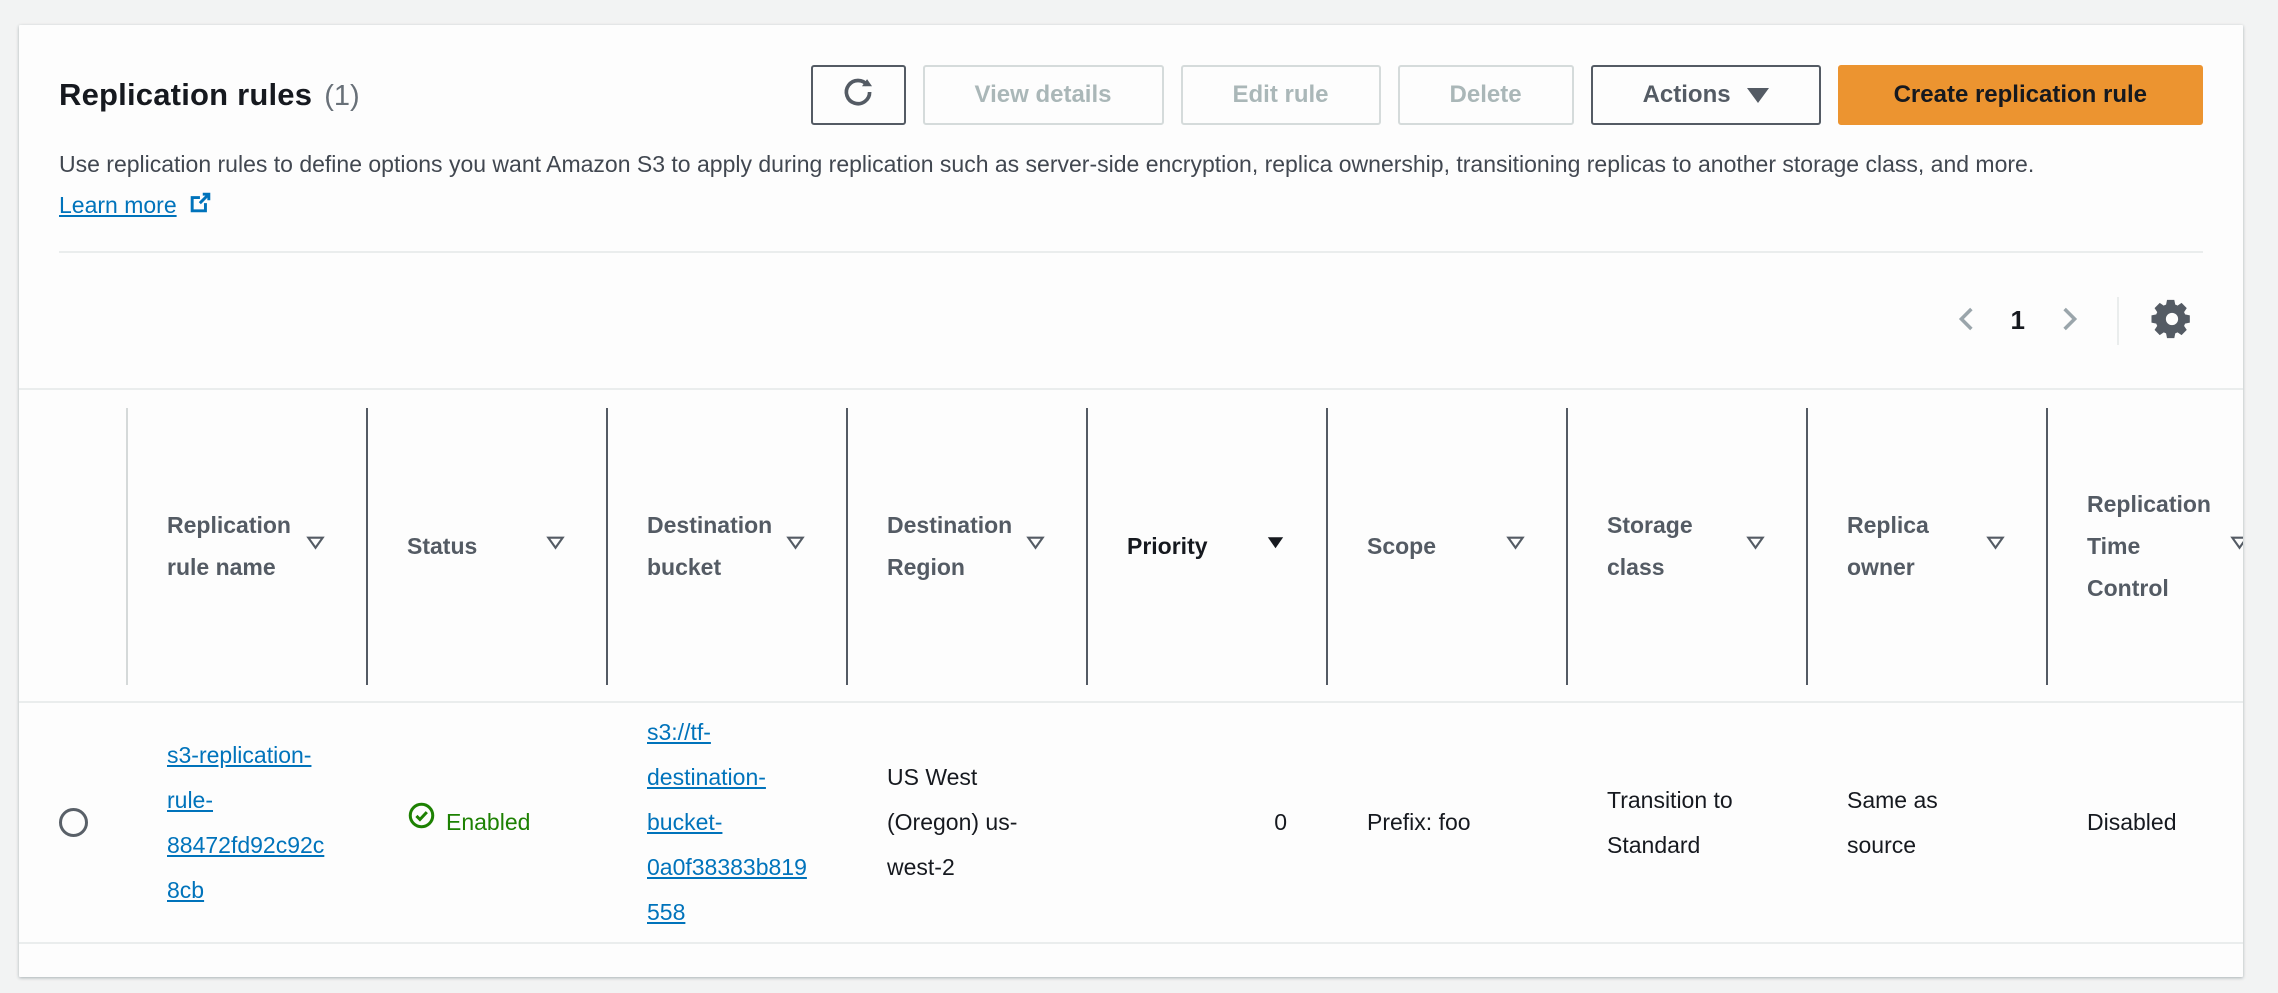 The image size is (2278, 993). Describe the element at coordinates (1131, 252) in the screenshot. I see `section-divider` at that location.